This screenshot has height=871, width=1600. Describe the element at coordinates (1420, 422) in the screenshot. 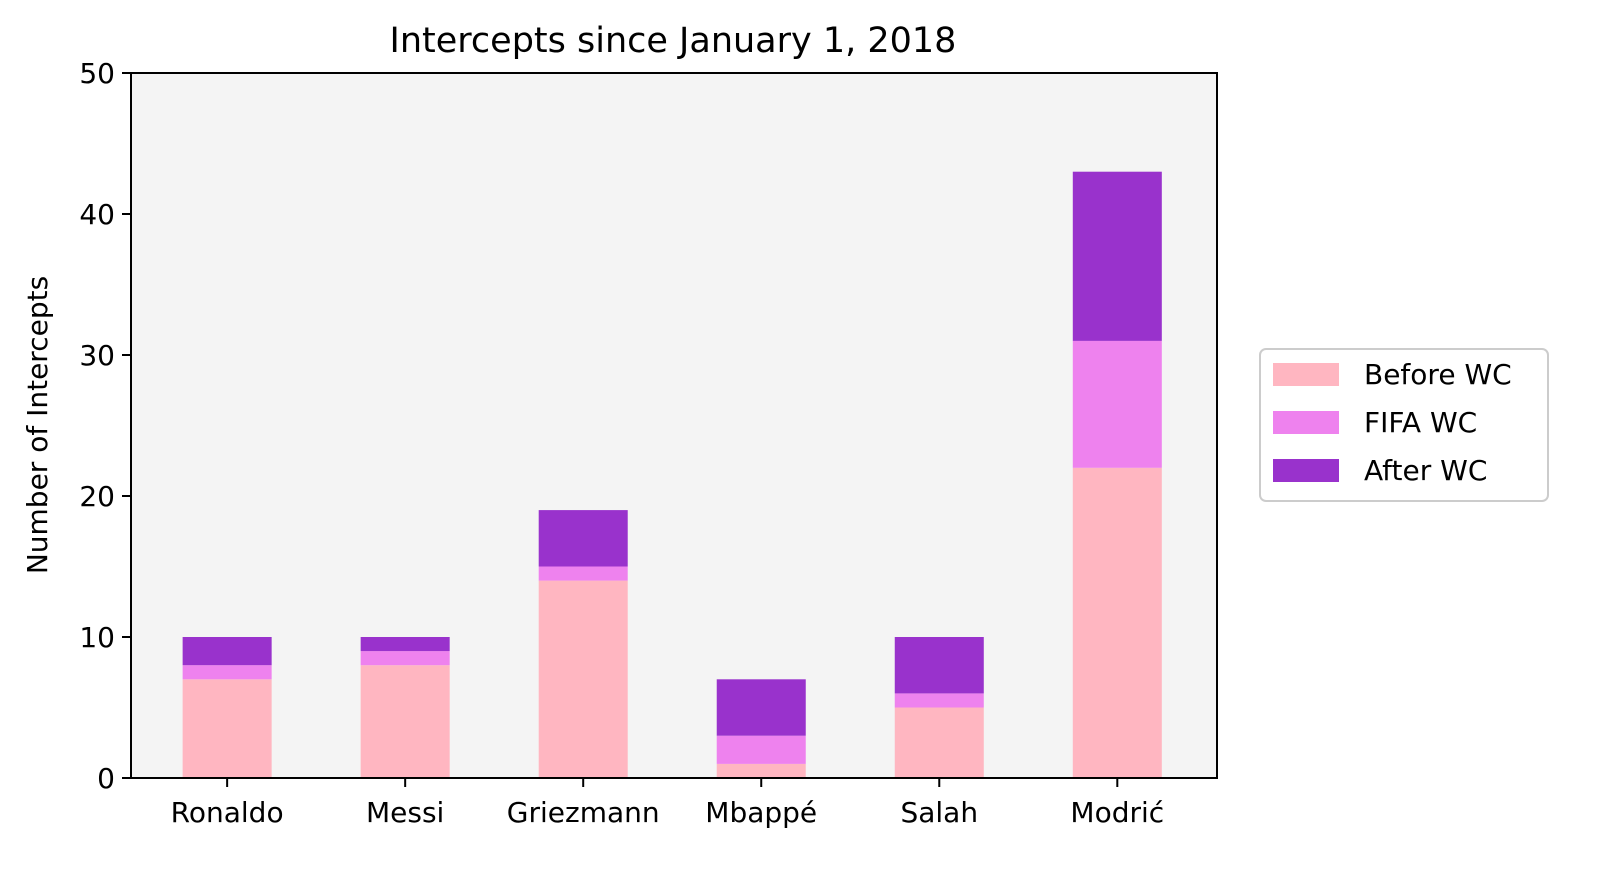

I see `legend-label-series-1: FIFA WC` at that location.